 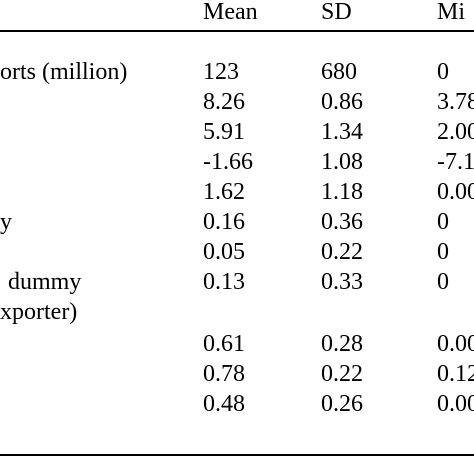 What do you see at coordinates (339, 72) in the screenshot?
I see `cell-sd: 680` at bounding box center [339, 72].